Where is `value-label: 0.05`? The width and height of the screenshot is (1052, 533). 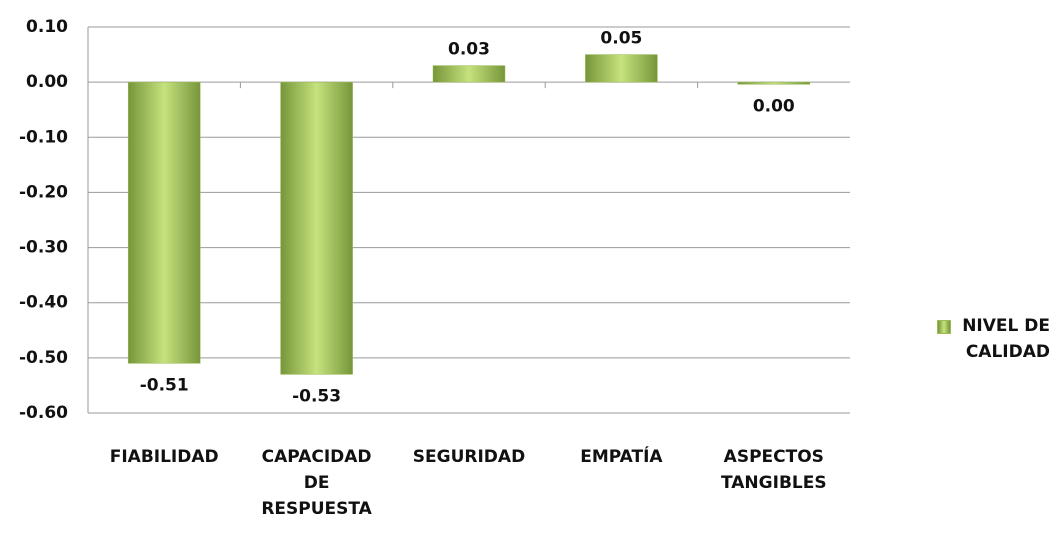 value-label: 0.05 is located at coordinates (621, 39).